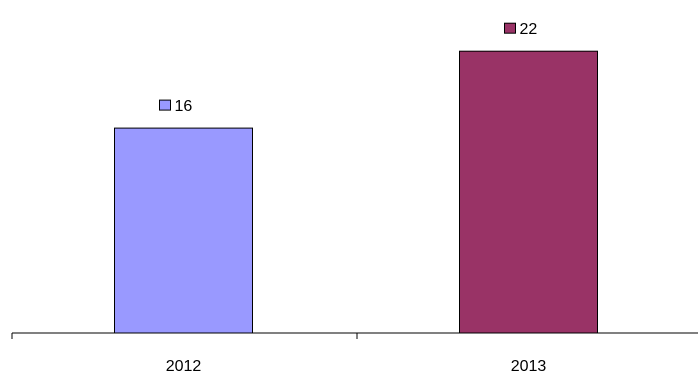 The height and width of the screenshot is (381, 698). Describe the element at coordinates (165, 105) in the screenshot. I see `data-label-key-2012` at that location.